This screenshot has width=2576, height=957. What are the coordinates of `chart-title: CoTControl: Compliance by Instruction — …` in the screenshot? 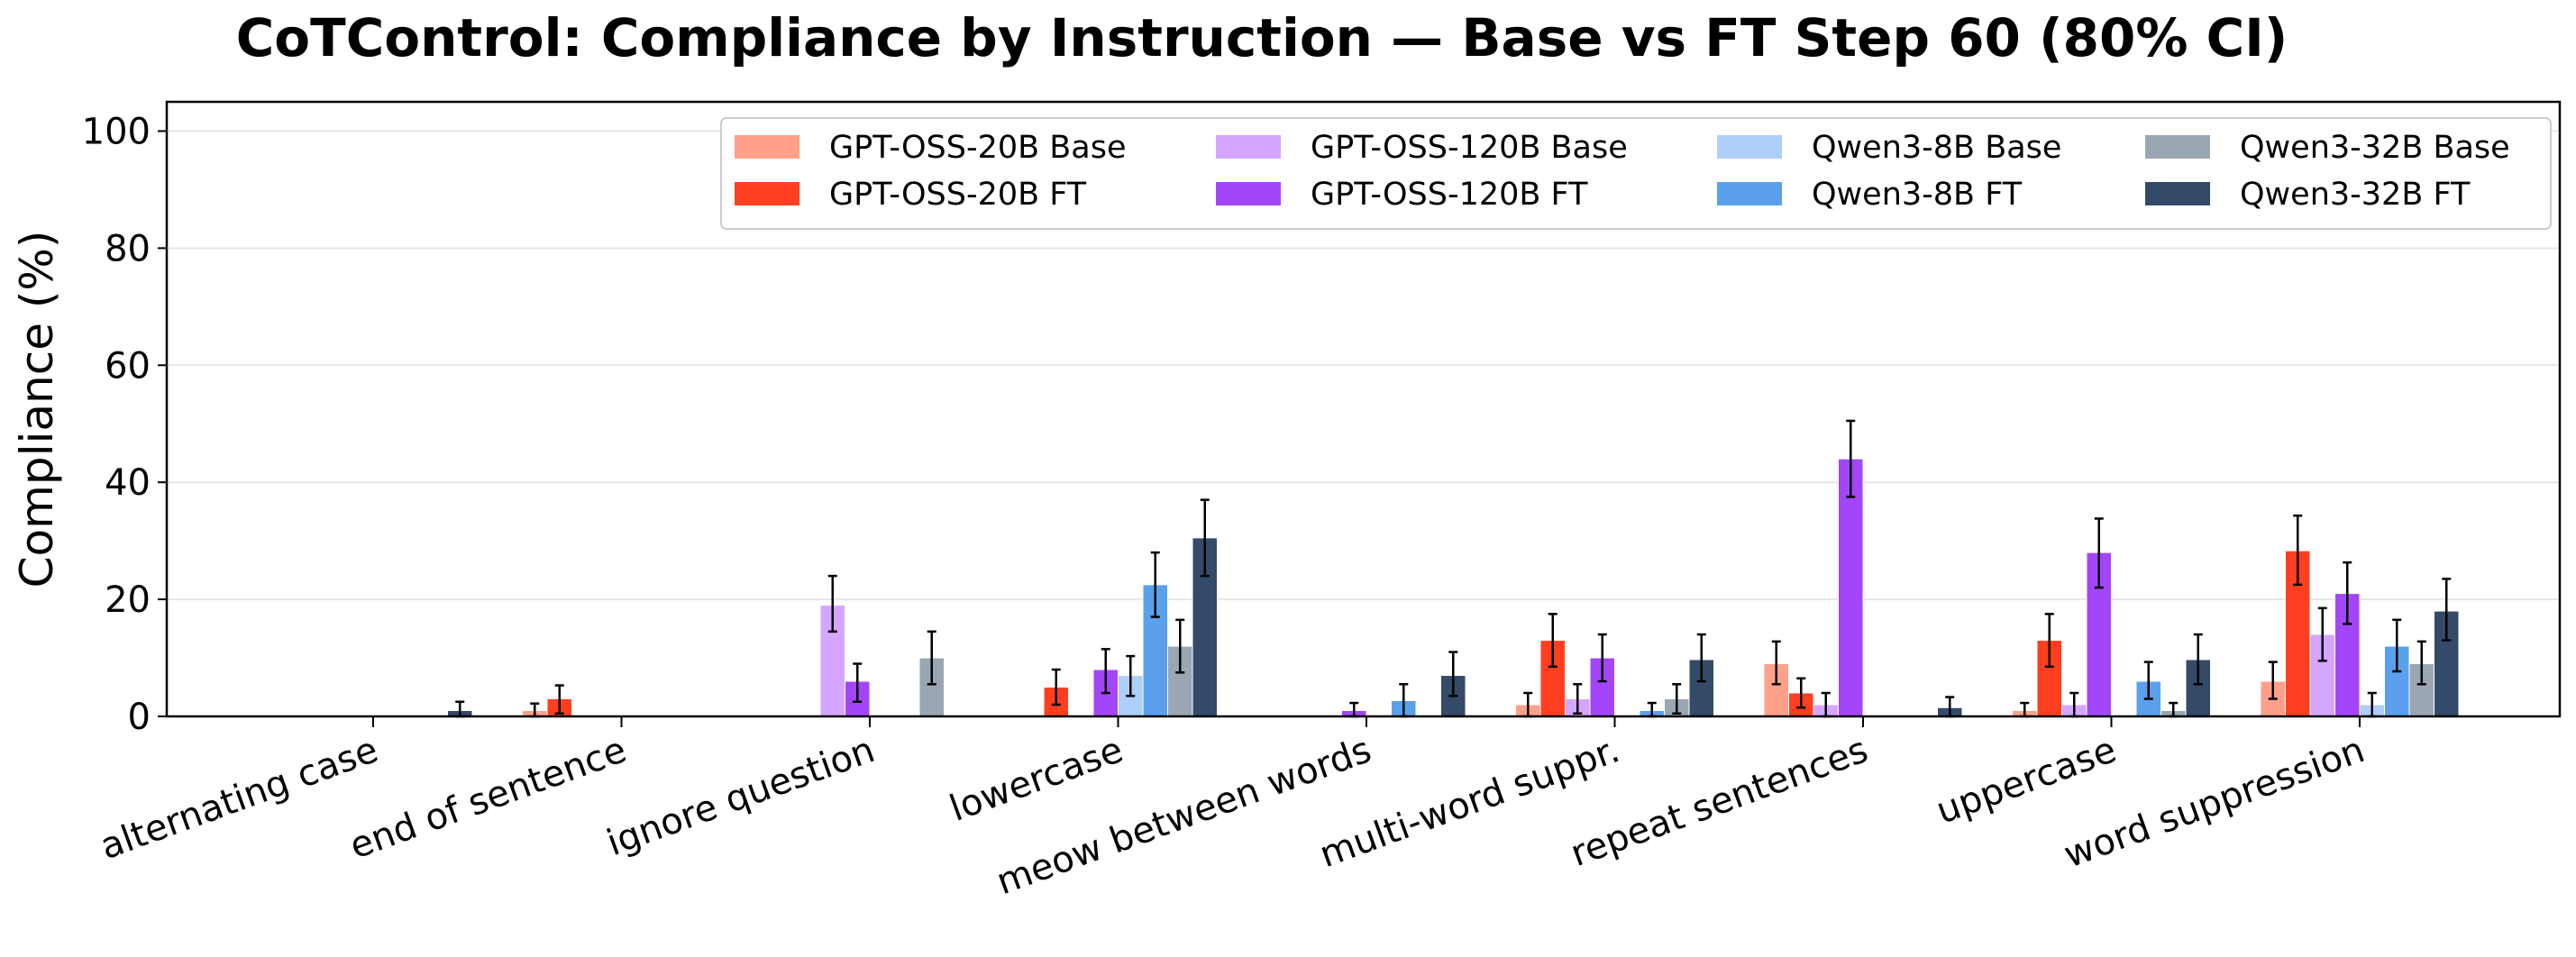 It's located at (1262, 37).